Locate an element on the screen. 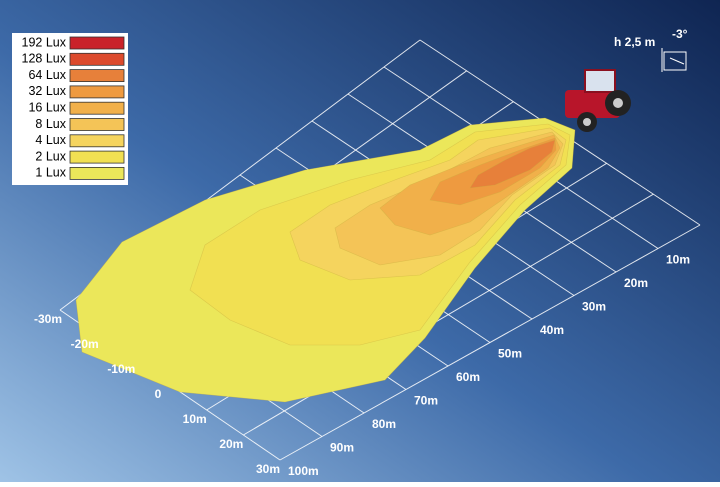 The image size is (720, 487). tractor-cab is located at coordinates (600, 81).